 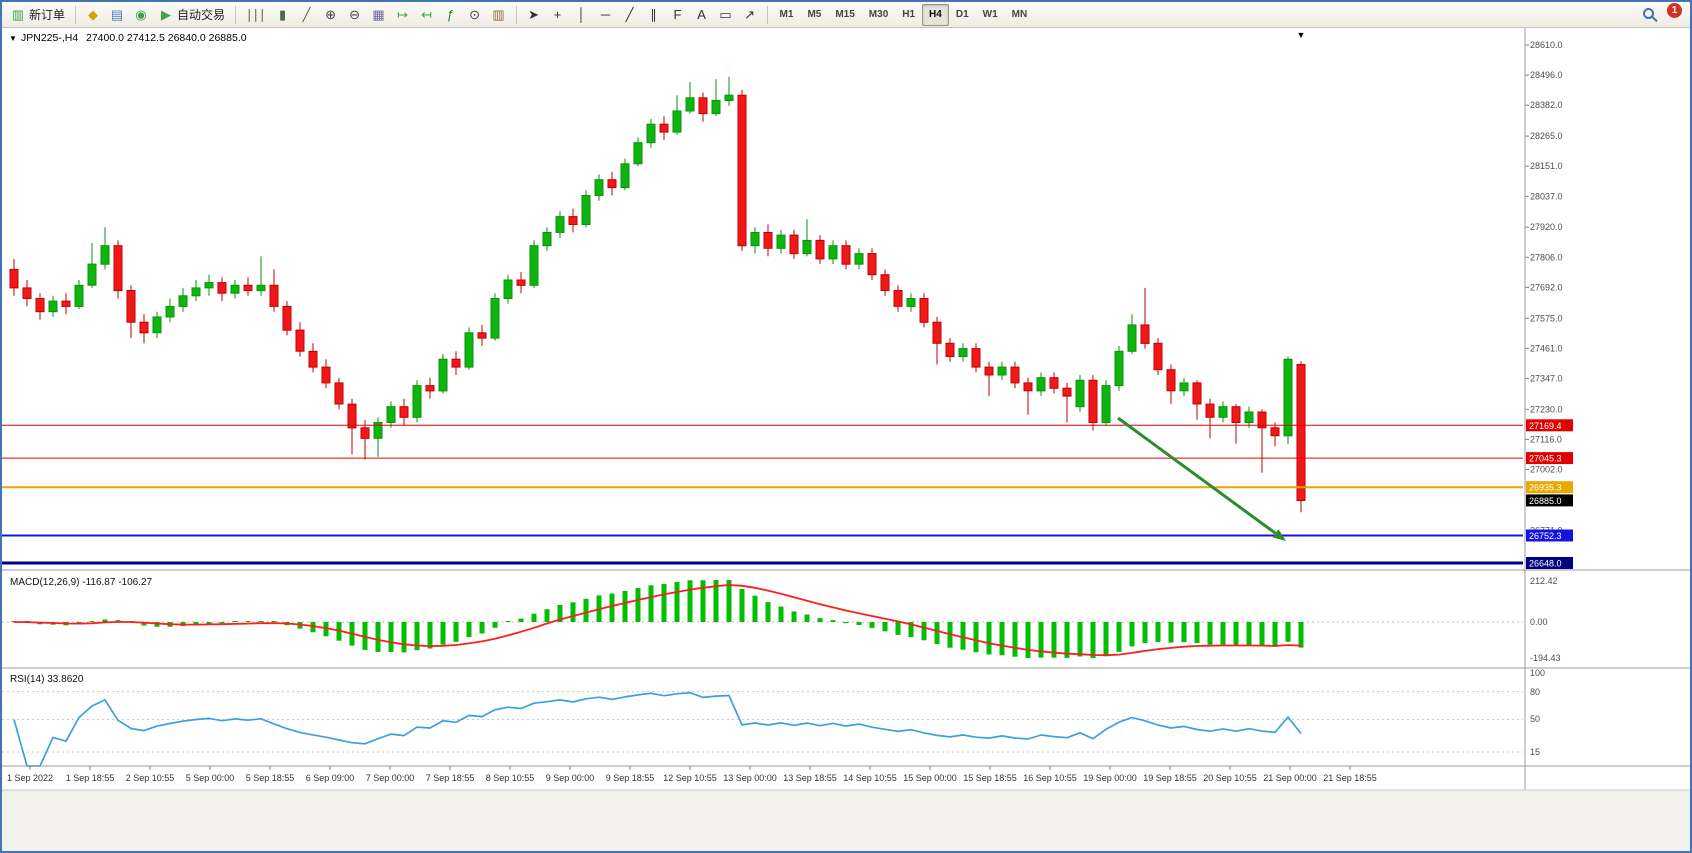 I want to click on new-order-label: 新订单, so click(x=47, y=15).